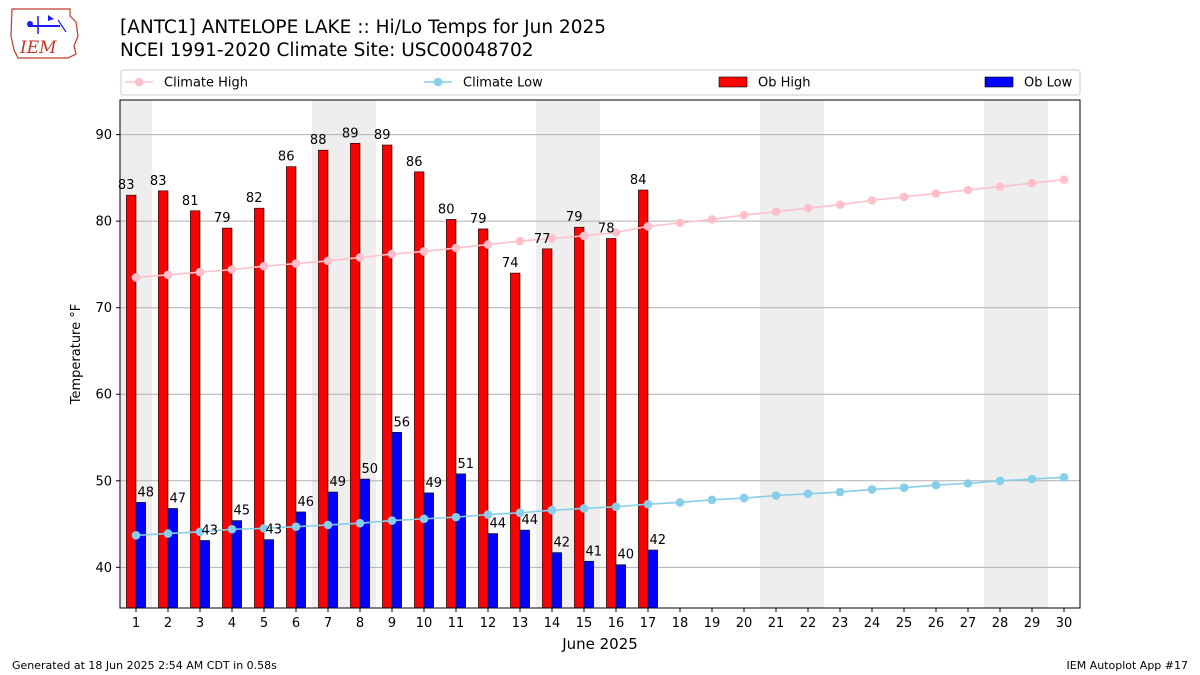 The height and width of the screenshot is (675, 1200). What do you see at coordinates (616, 623) in the screenshot?
I see `x-tick-label-16: 16` at bounding box center [616, 623].